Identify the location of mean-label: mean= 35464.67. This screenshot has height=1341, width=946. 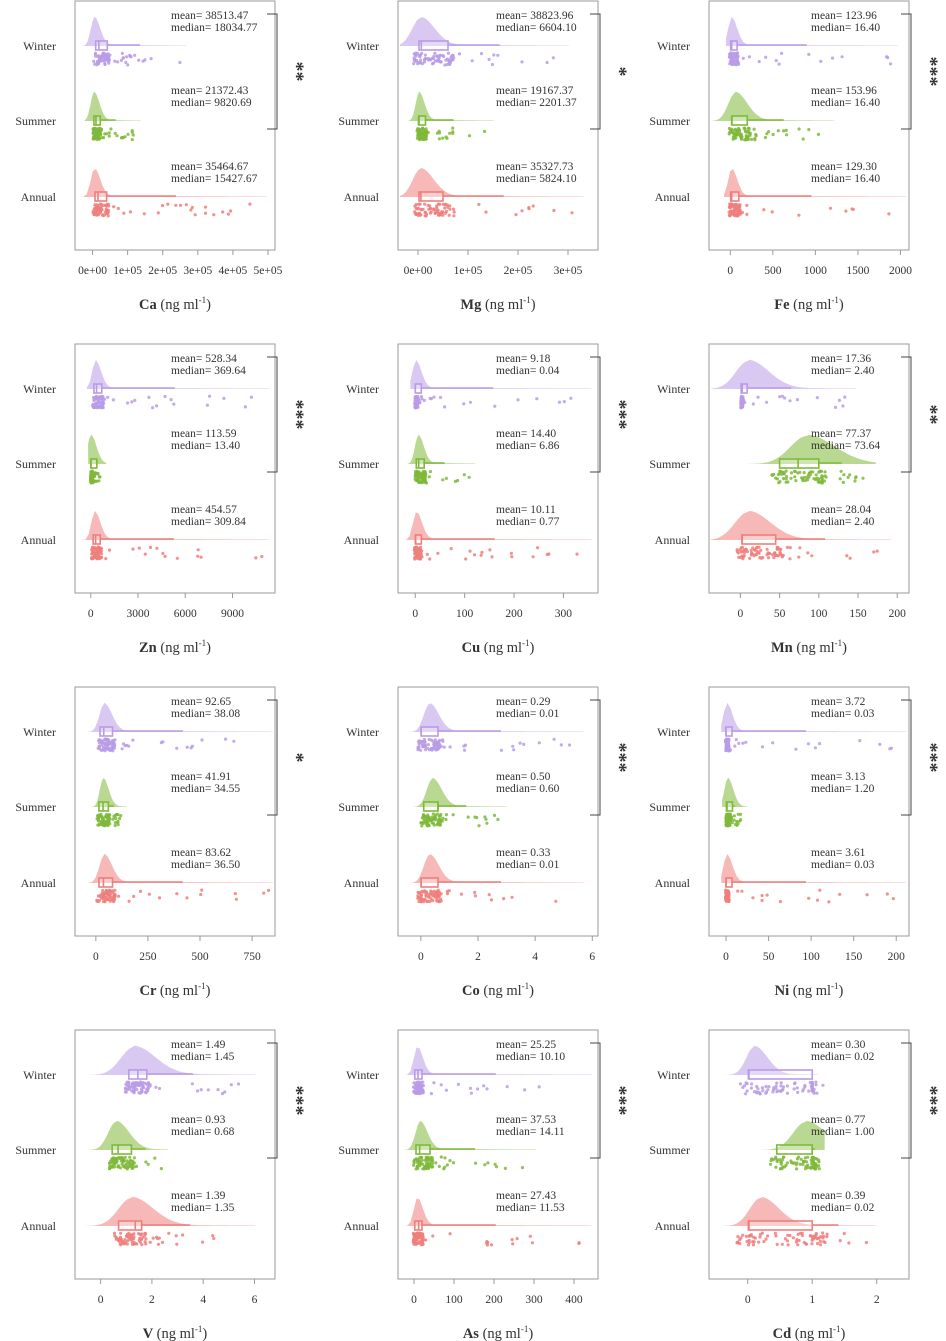
(210, 167).